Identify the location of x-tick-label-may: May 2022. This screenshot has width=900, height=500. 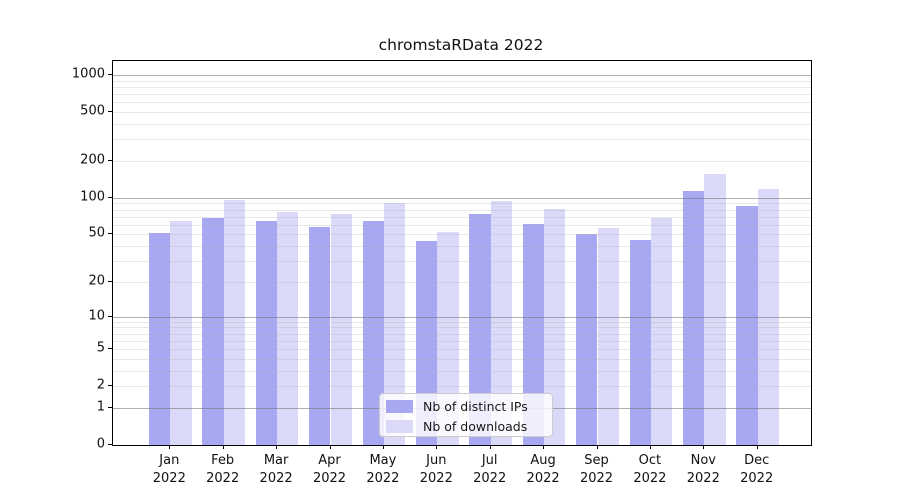
(383, 469).